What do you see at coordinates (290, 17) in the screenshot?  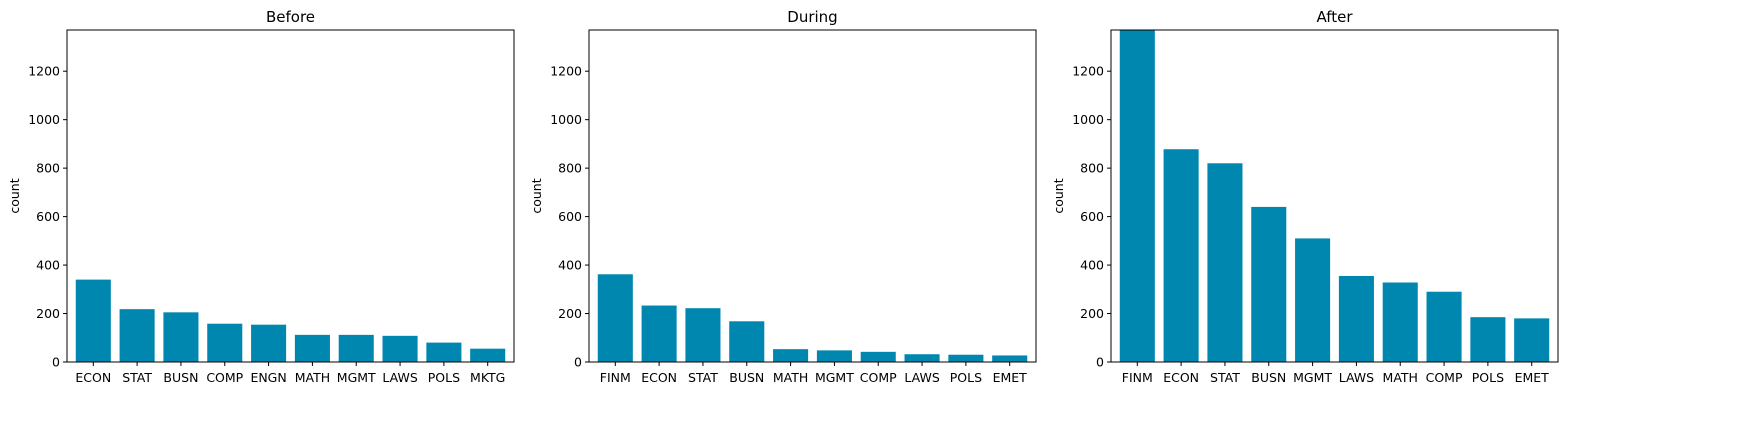 I see `chart-title: Before` at bounding box center [290, 17].